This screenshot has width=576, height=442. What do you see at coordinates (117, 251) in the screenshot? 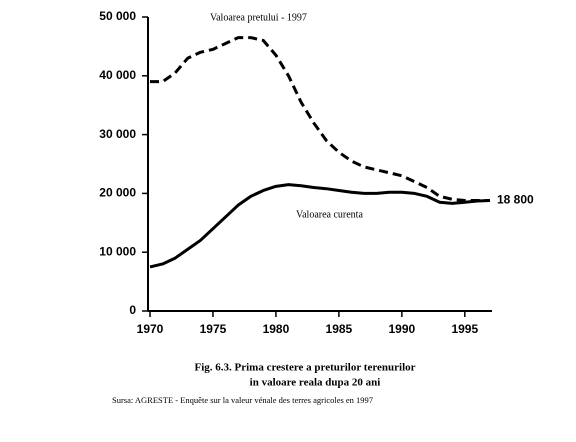
I see `y-tick-label: 10 000` at bounding box center [117, 251].